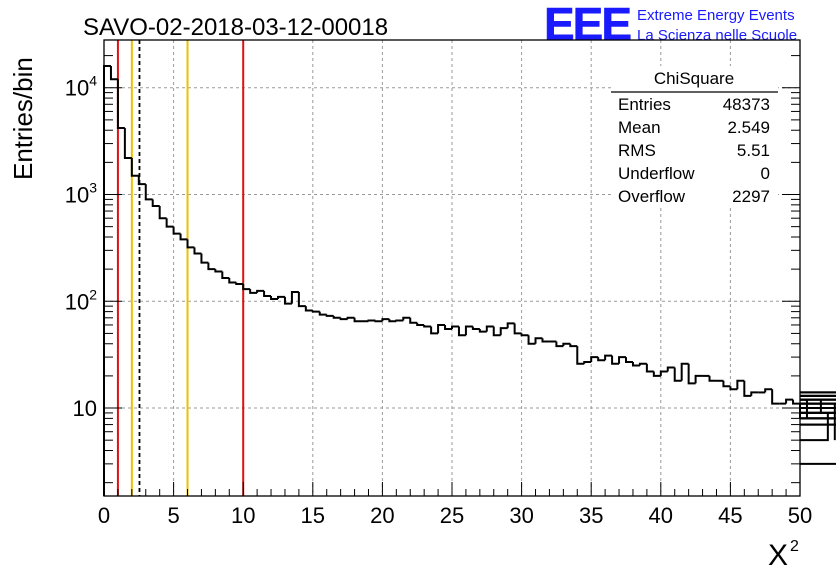 The image size is (836, 572). Describe the element at coordinates (81, 247) in the screenshot. I see `y-tick-labels: 10 10² 10³ 10⁴` at that location.